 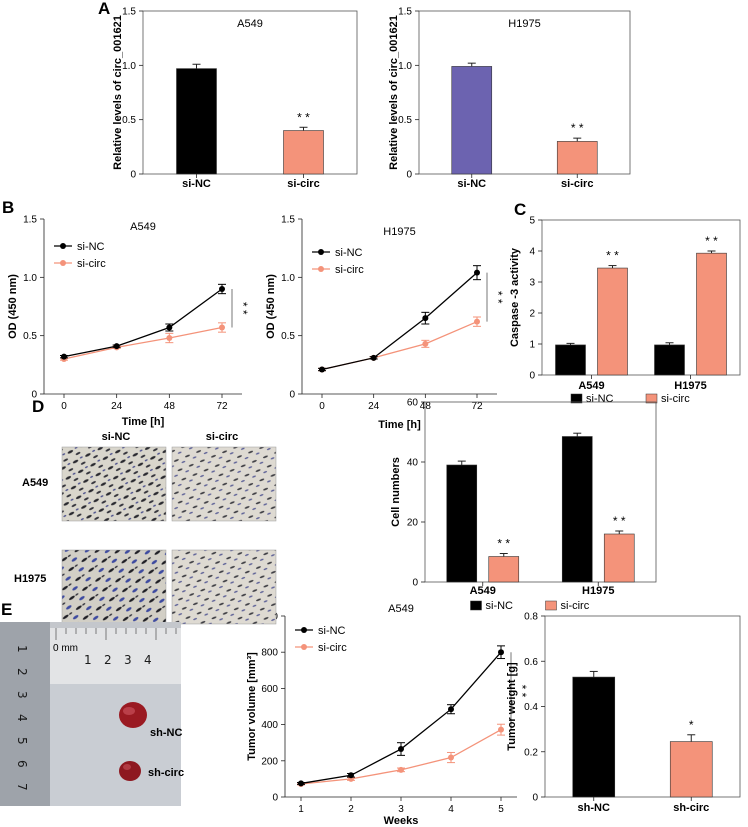 What do you see at coordinates (115, 745) in the screenshot?
I see `photo-plate` at bounding box center [115, 745].